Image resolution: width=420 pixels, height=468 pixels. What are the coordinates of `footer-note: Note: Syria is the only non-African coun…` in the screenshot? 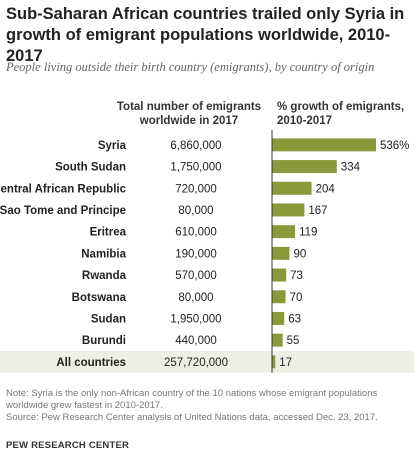 It's located at (192, 399).